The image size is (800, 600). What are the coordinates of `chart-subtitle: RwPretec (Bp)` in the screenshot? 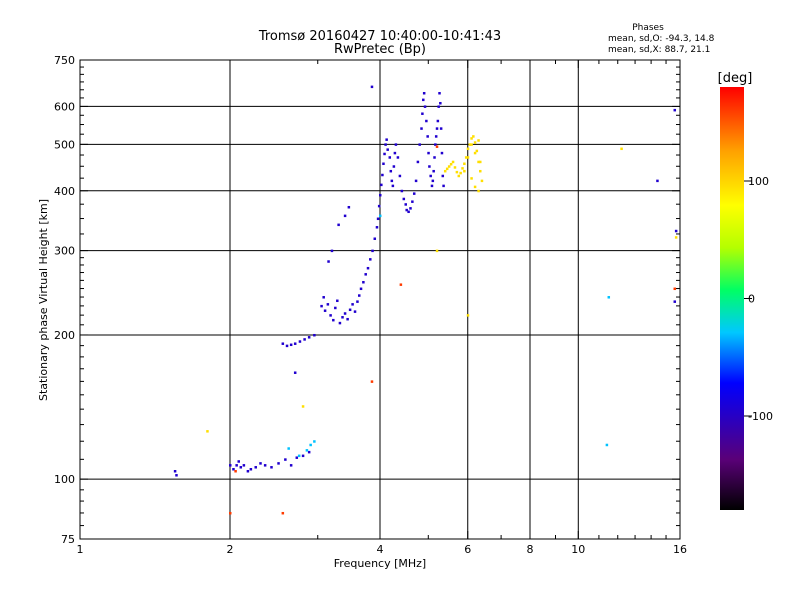 It's located at (380, 49).